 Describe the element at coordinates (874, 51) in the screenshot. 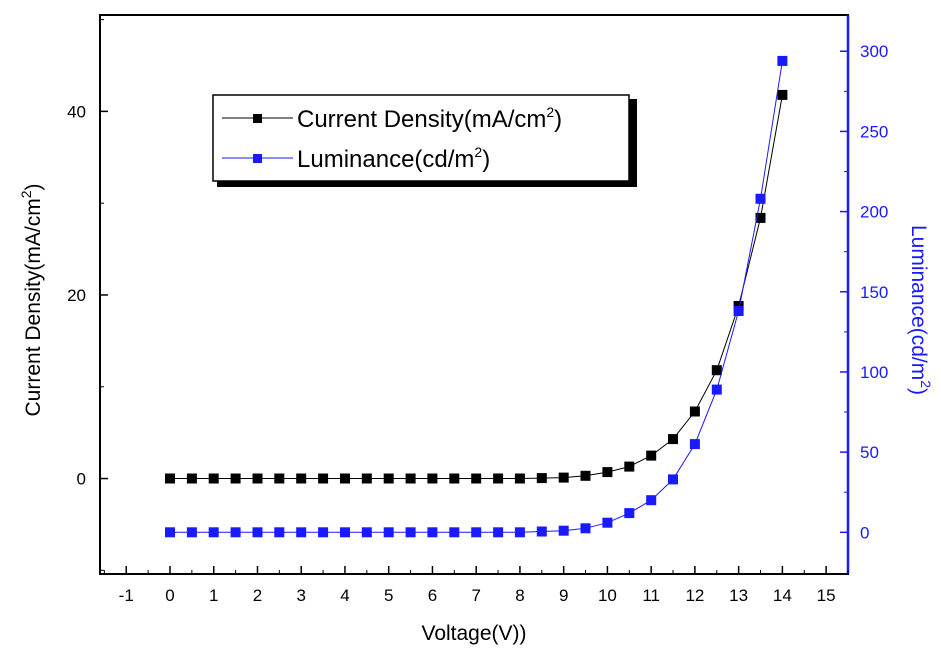

I see `y-right-tick-label: 300` at that location.